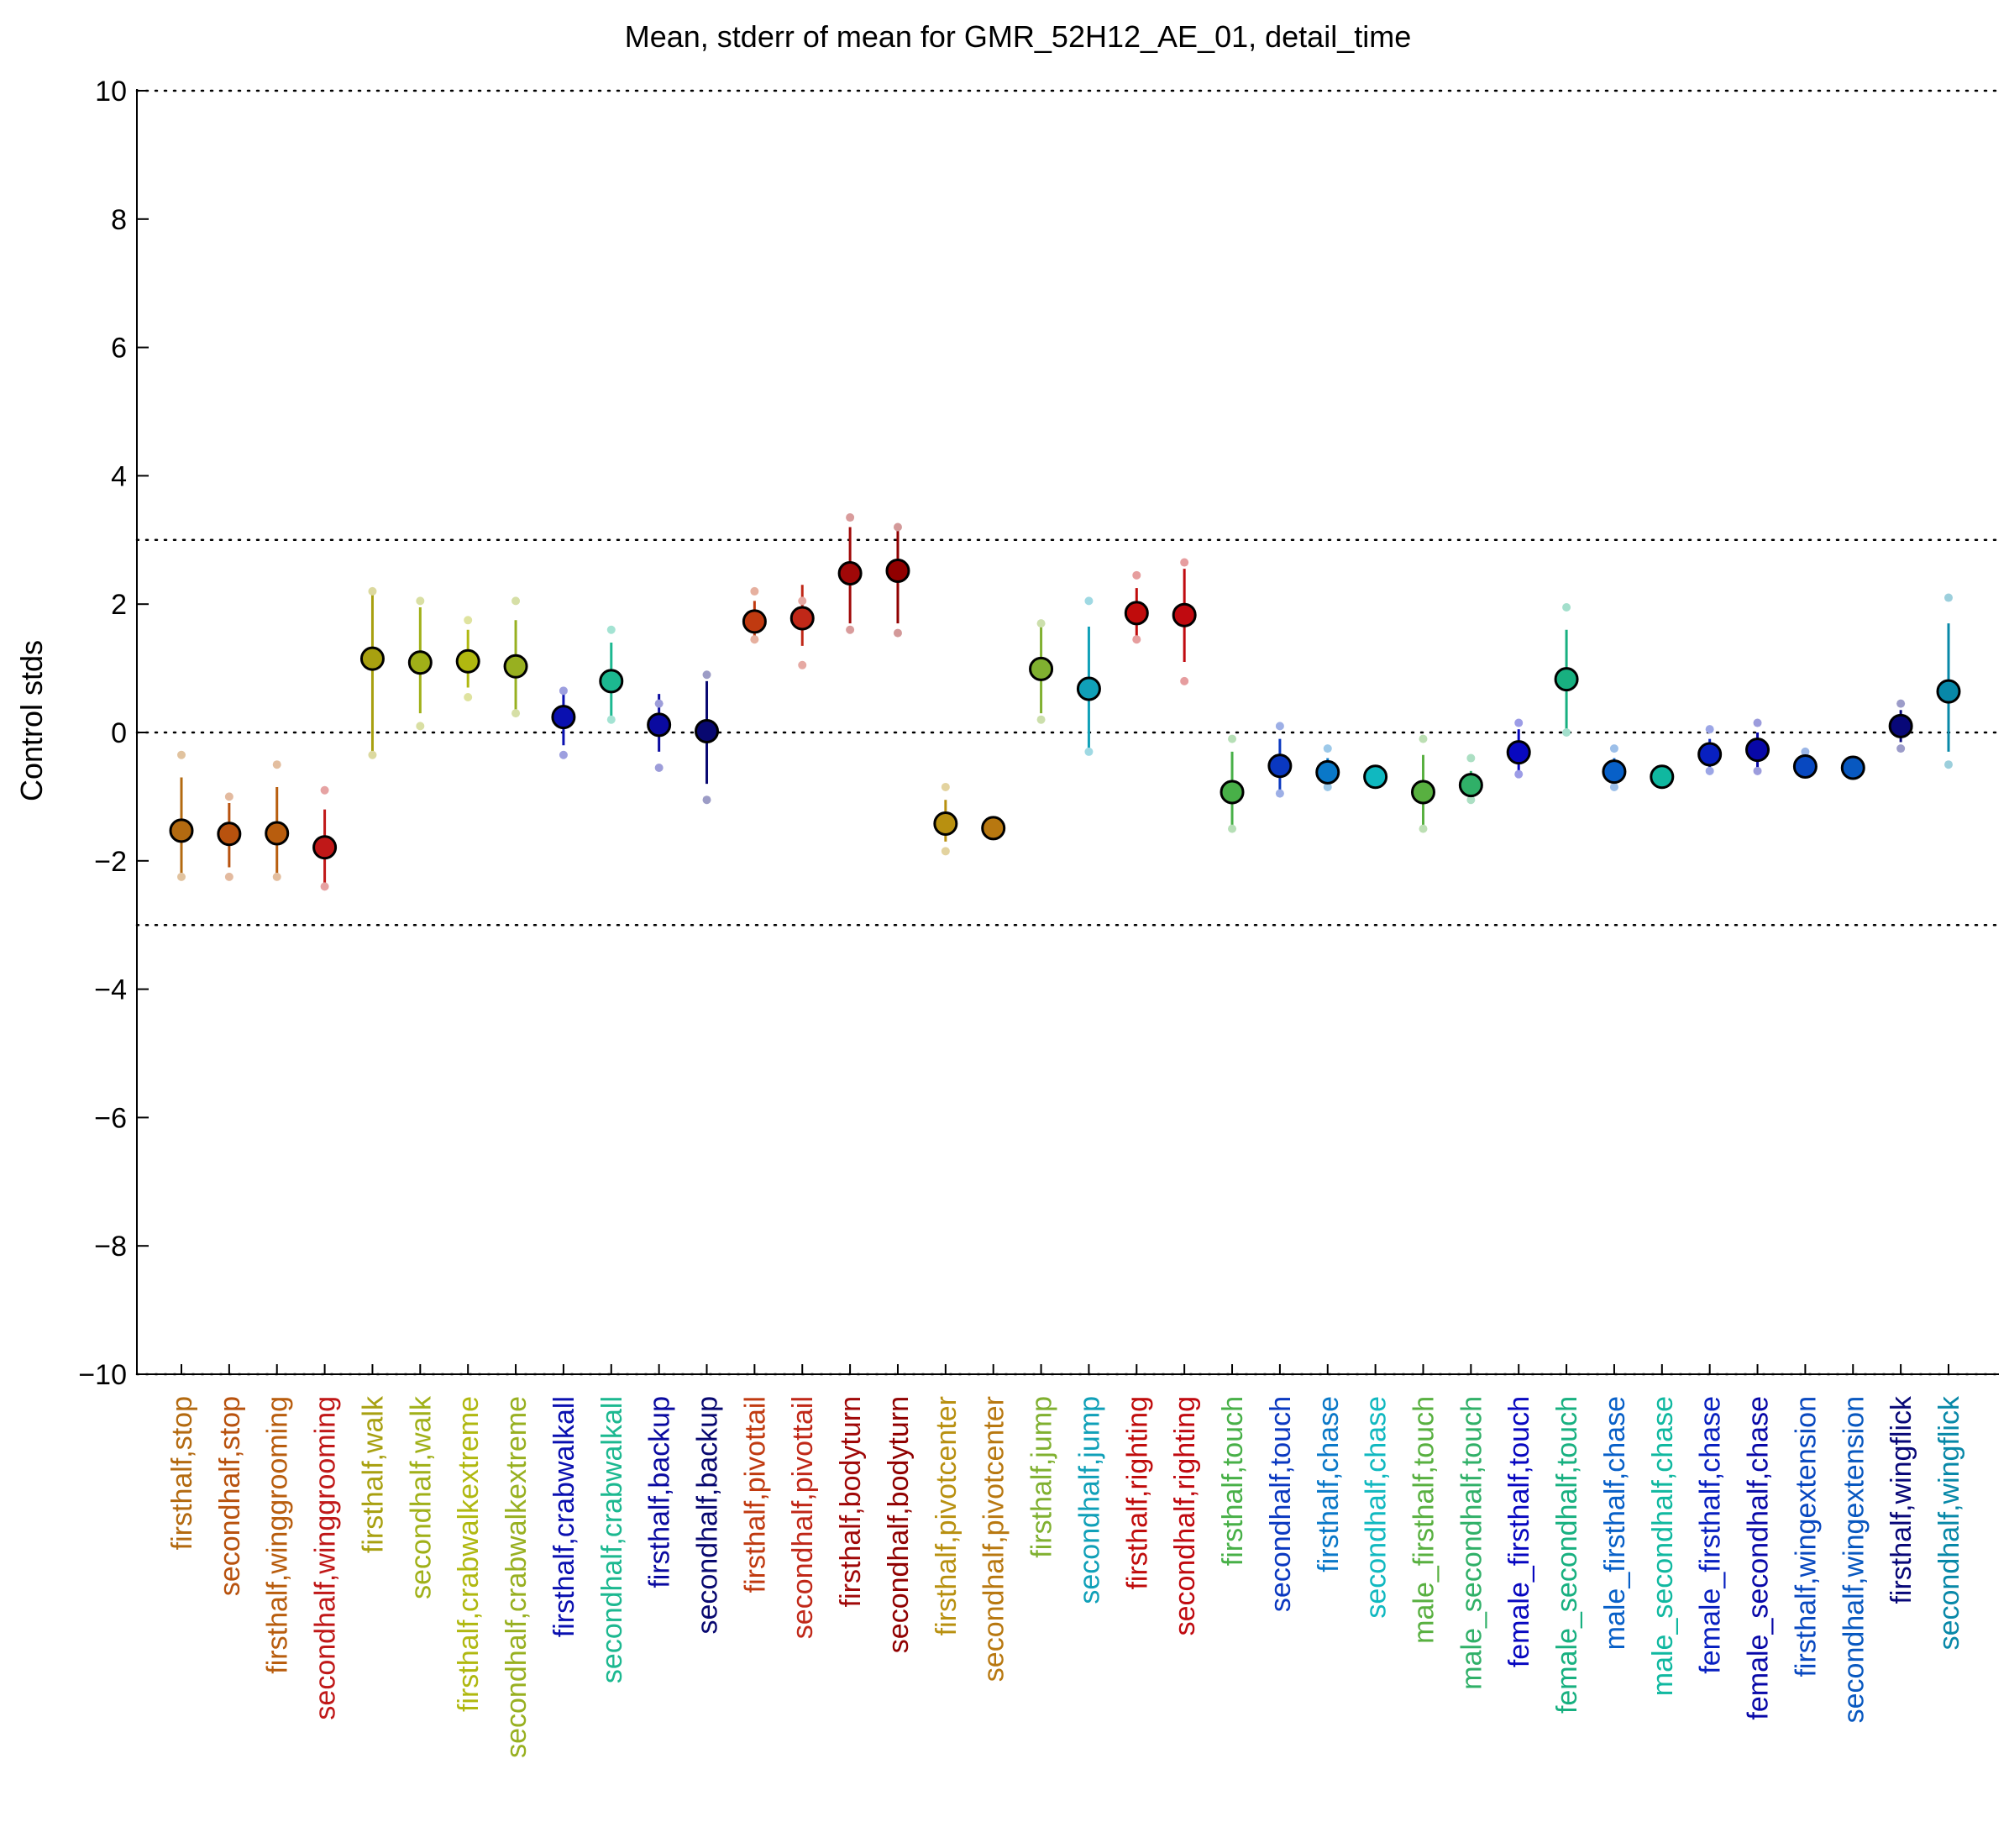 The height and width of the screenshot is (1848, 2009). I want to click on x-tick-label: firsthalf,wingflick, so click(1901, 1499).